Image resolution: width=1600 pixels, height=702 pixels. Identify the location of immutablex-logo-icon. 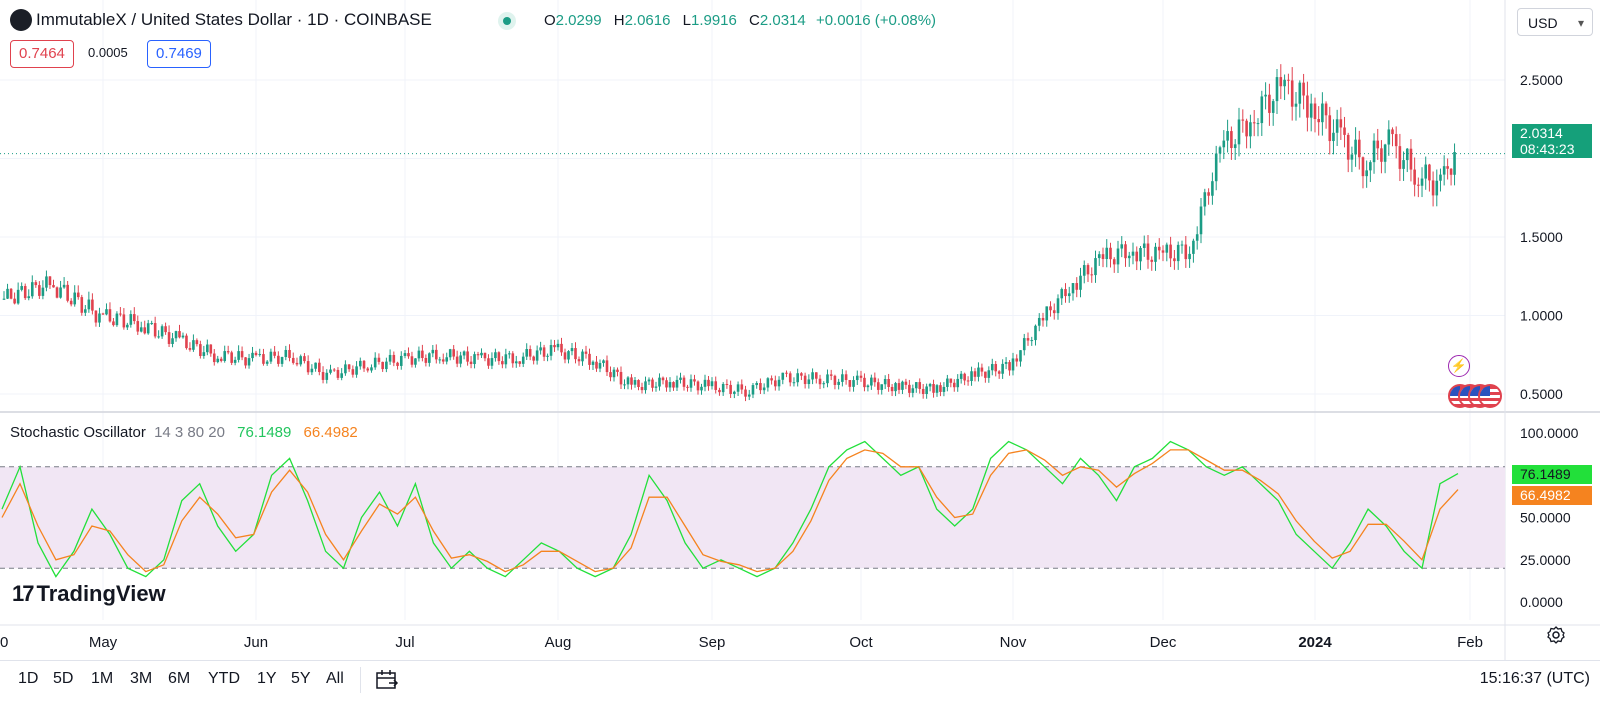
(21, 20).